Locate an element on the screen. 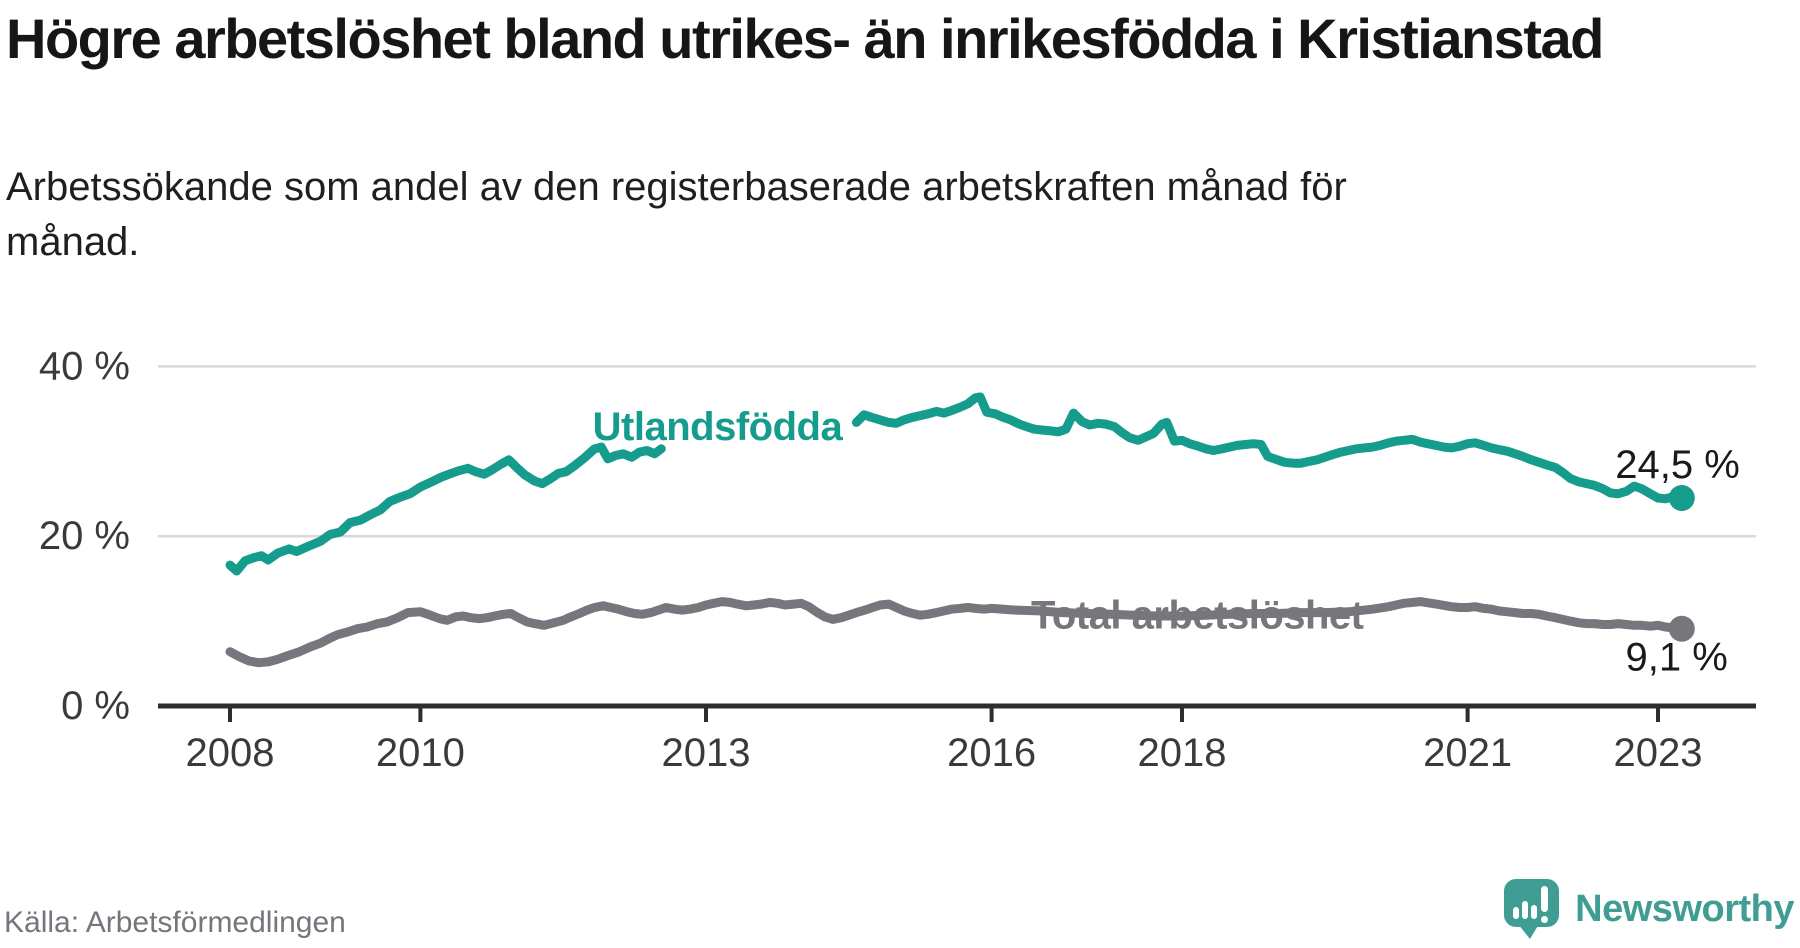  y-tick-label-20: 20 % is located at coordinates (84, 536).